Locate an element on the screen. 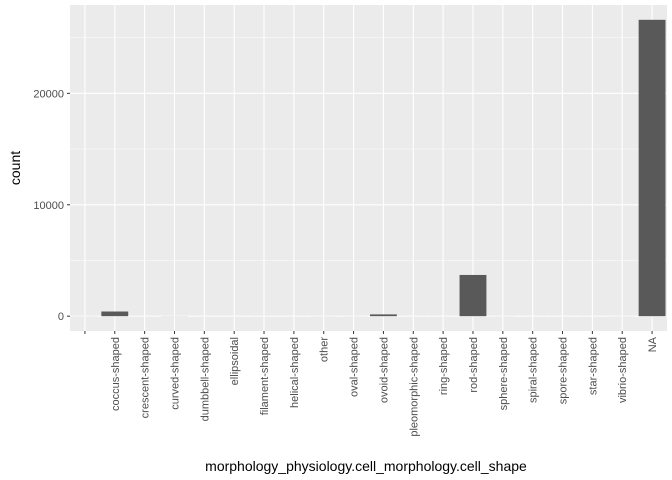 Image resolution: width=672 pixels, height=480 pixels. x-tick-label: rod-shaped is located at coordinates (474, 365).